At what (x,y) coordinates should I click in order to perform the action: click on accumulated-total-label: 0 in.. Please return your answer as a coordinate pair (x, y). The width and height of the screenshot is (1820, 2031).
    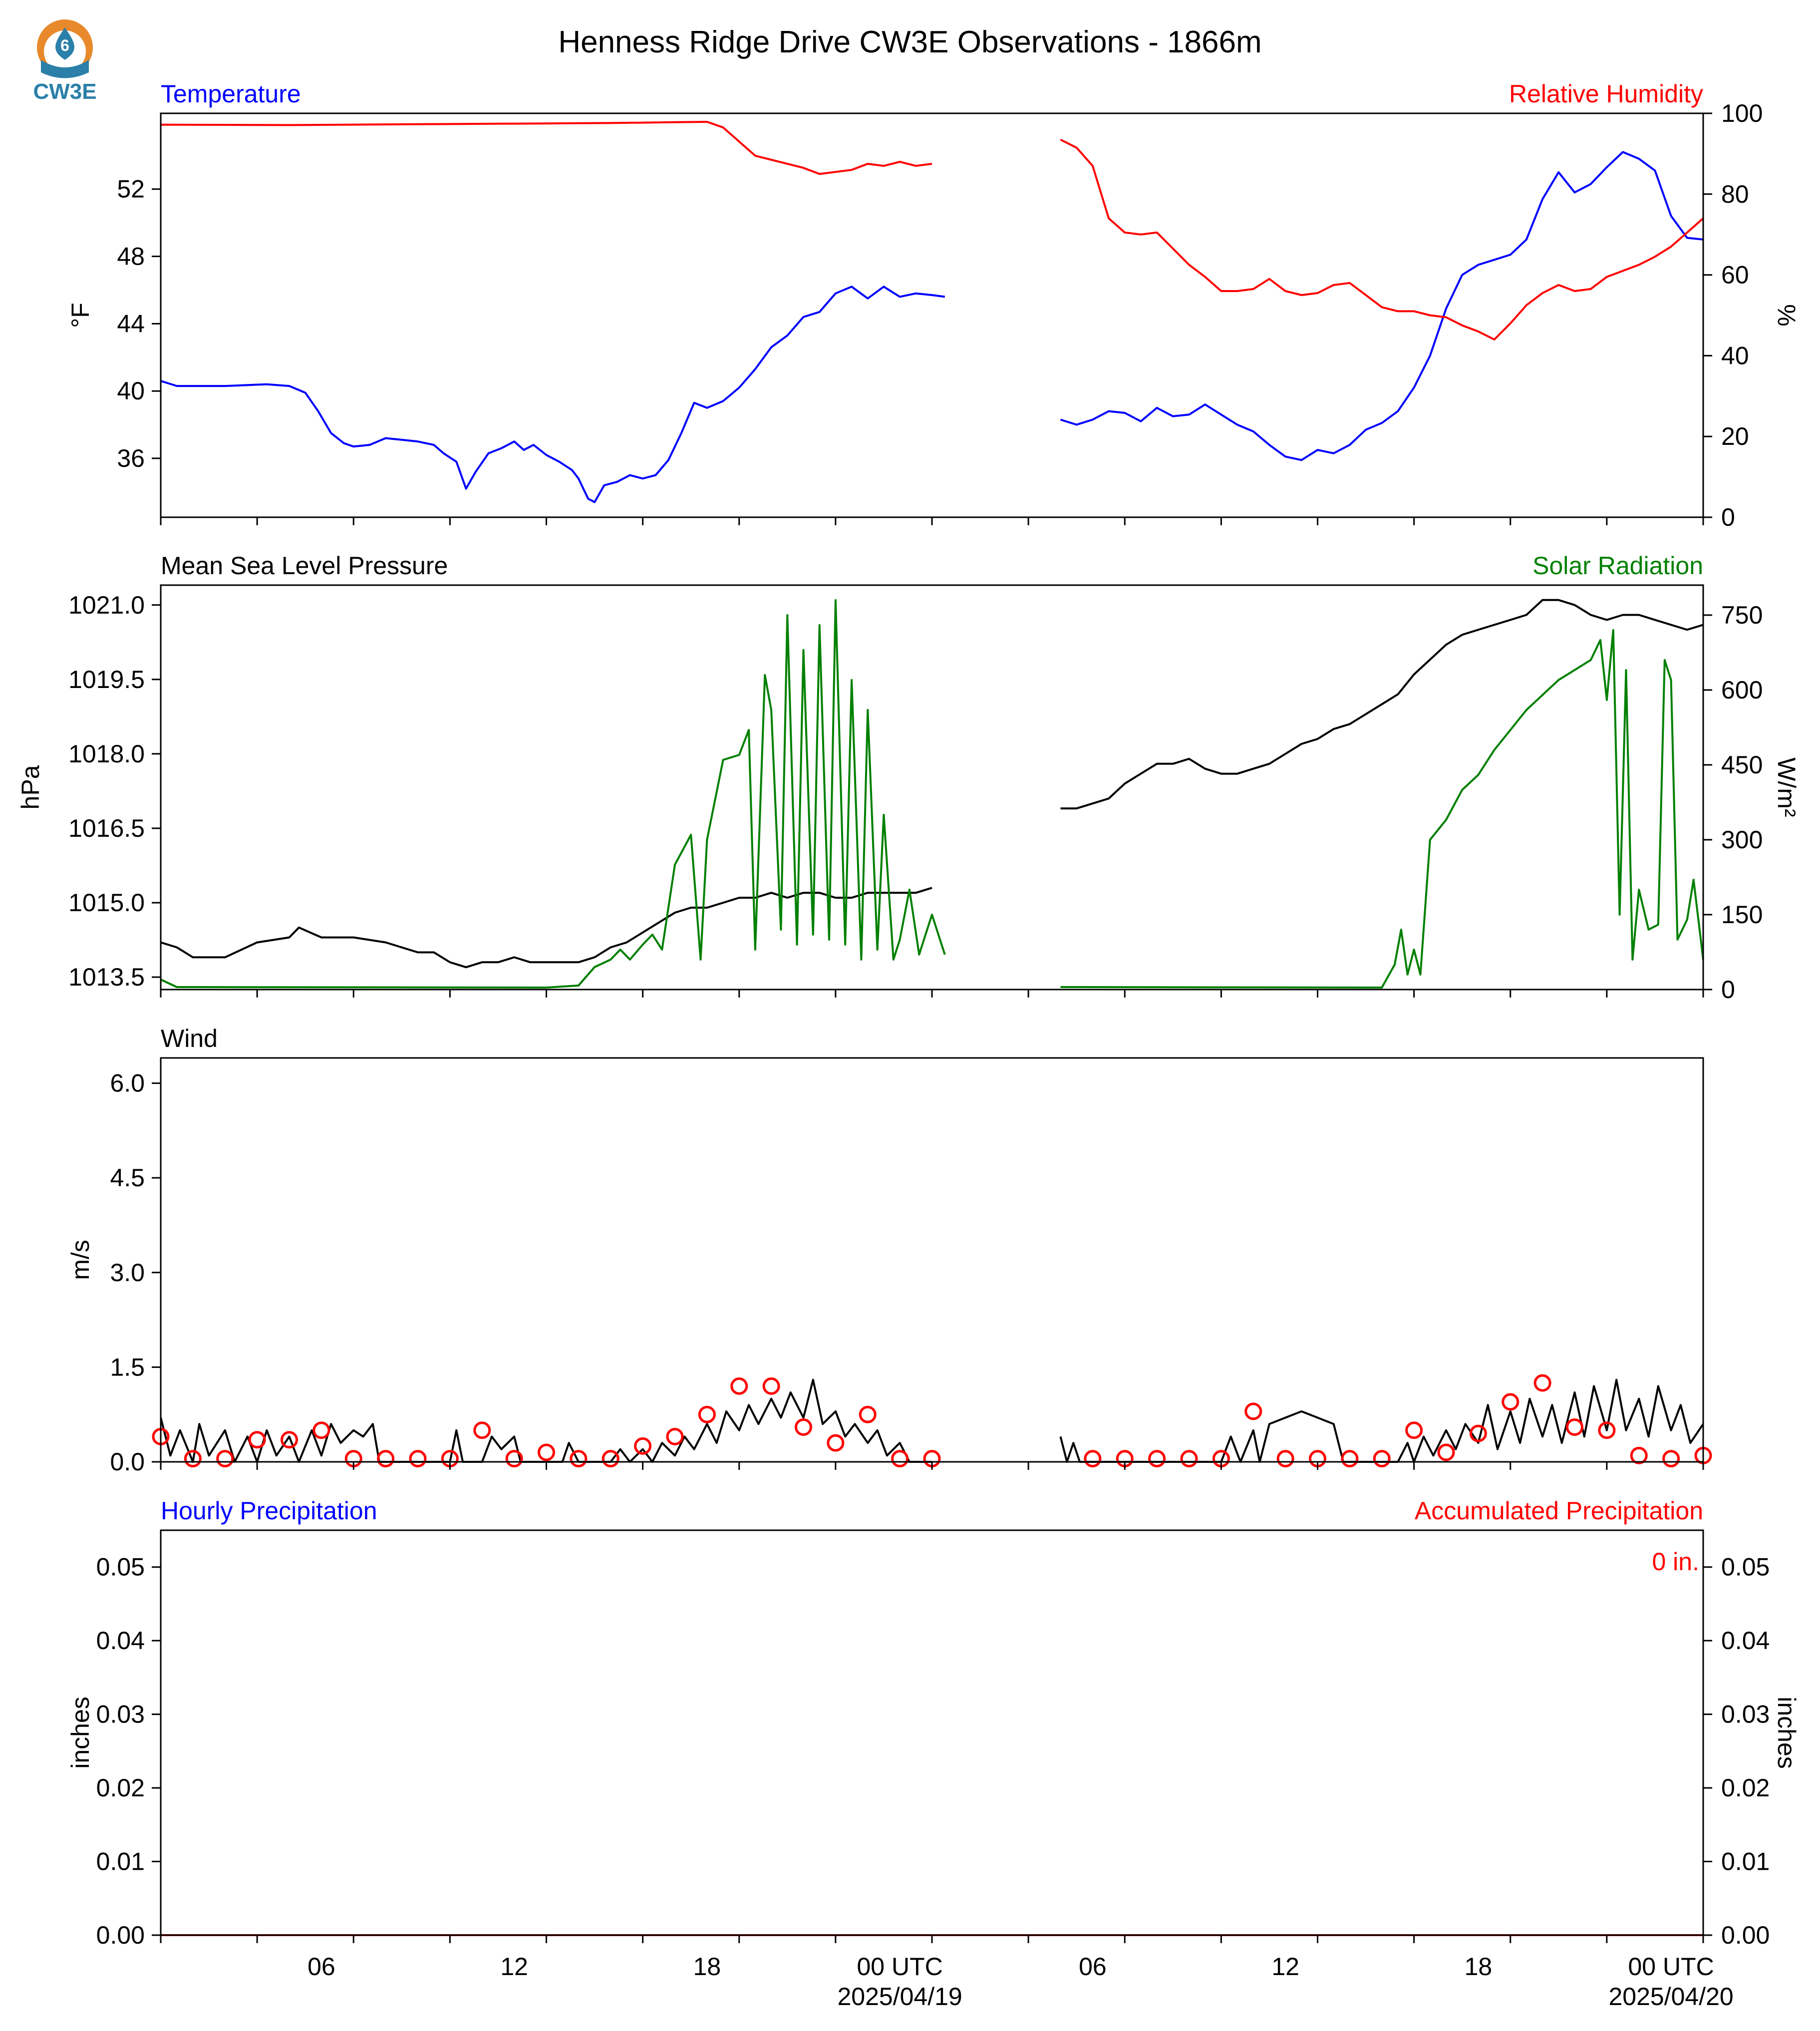
    Looking at the image, I should click on (1675, 1562).